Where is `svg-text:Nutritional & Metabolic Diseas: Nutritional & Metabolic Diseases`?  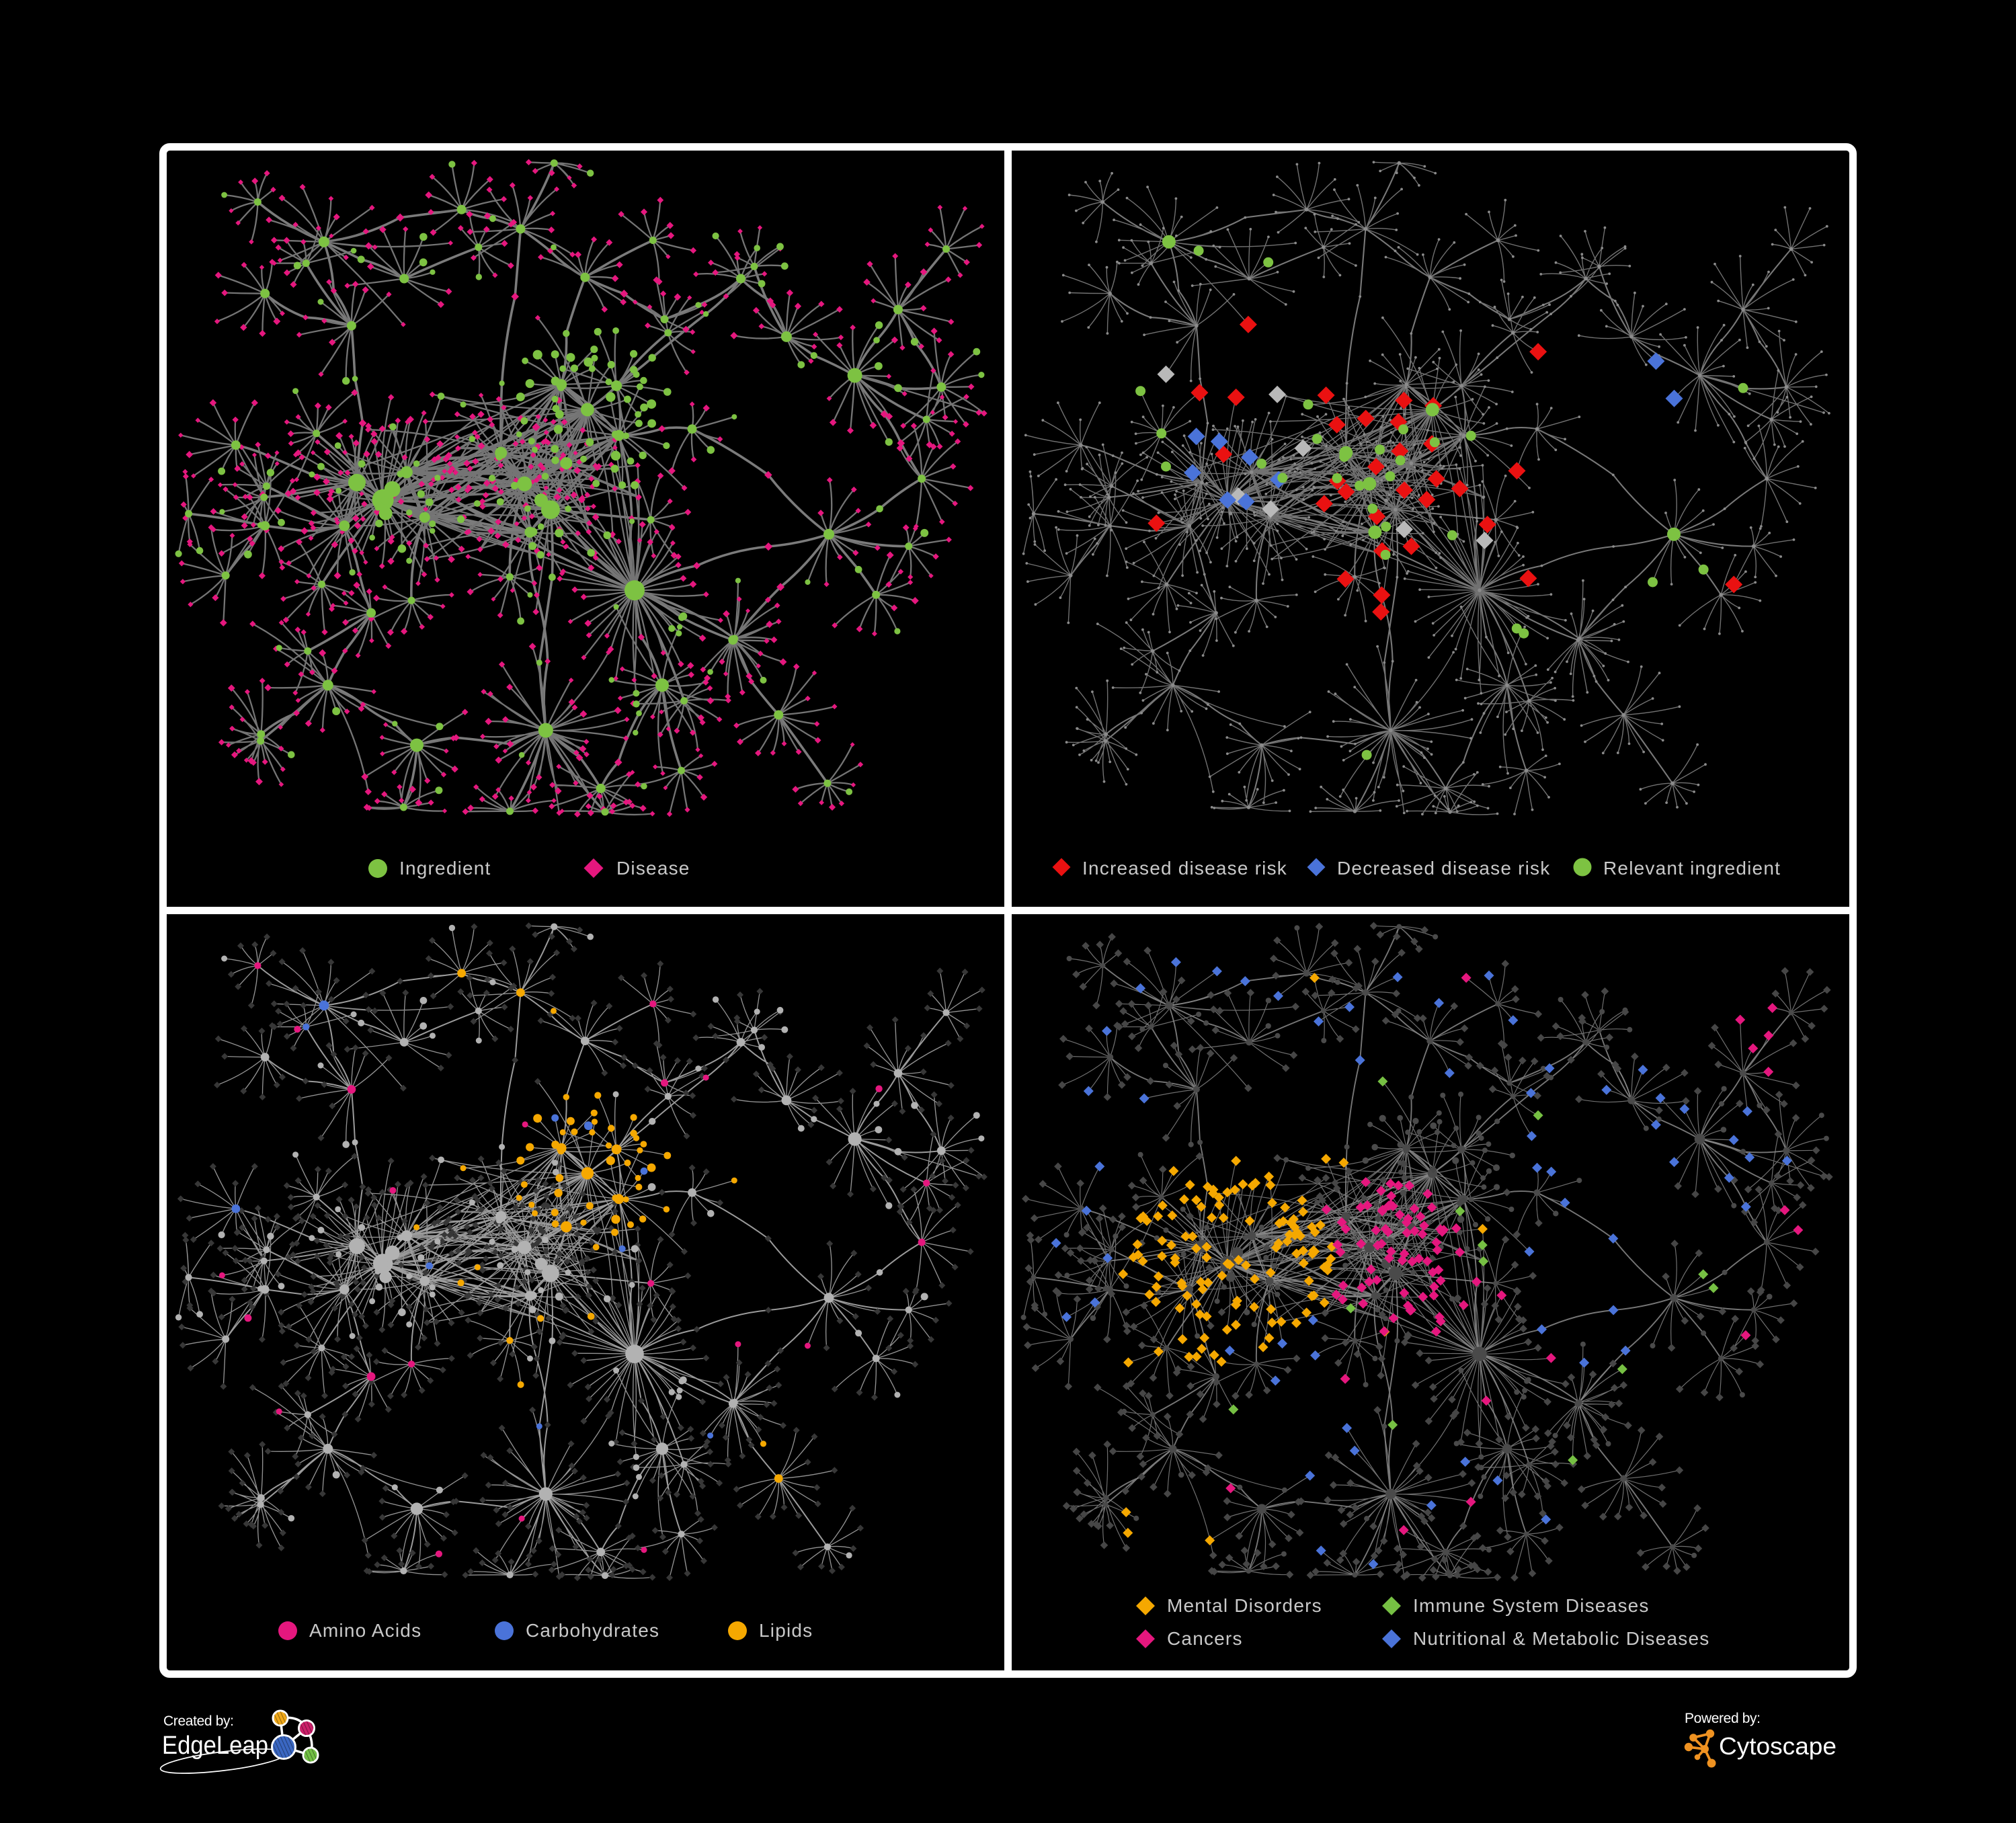
svg-text:Nutritional & Metabolic Diseas: Nutritional & Metabolic Diseases is located at coordinates (1561, 1639).